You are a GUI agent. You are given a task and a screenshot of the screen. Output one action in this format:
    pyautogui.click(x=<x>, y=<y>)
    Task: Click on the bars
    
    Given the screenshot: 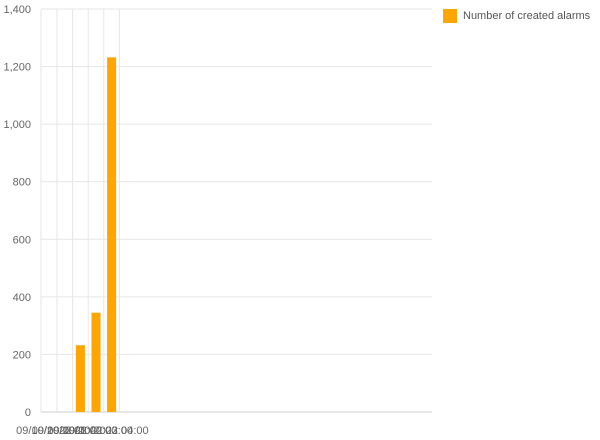 What is the action you would take?
    pyautogui.click(x=96, y=235)
    